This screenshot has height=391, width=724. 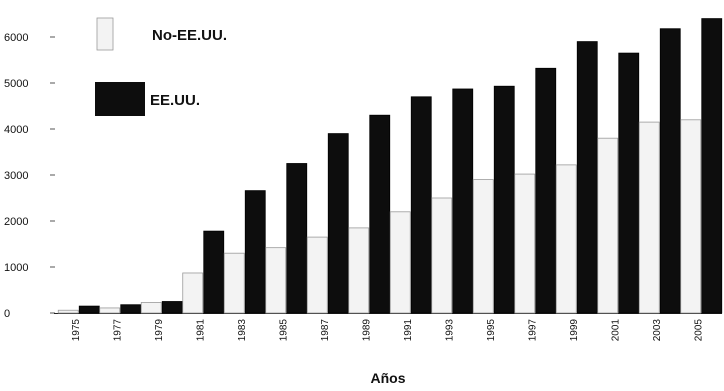 What do you see at coordinates (532, 330) in the screenshot?
I see `x-tick-label: 1997` at bounding box center [532, 330].